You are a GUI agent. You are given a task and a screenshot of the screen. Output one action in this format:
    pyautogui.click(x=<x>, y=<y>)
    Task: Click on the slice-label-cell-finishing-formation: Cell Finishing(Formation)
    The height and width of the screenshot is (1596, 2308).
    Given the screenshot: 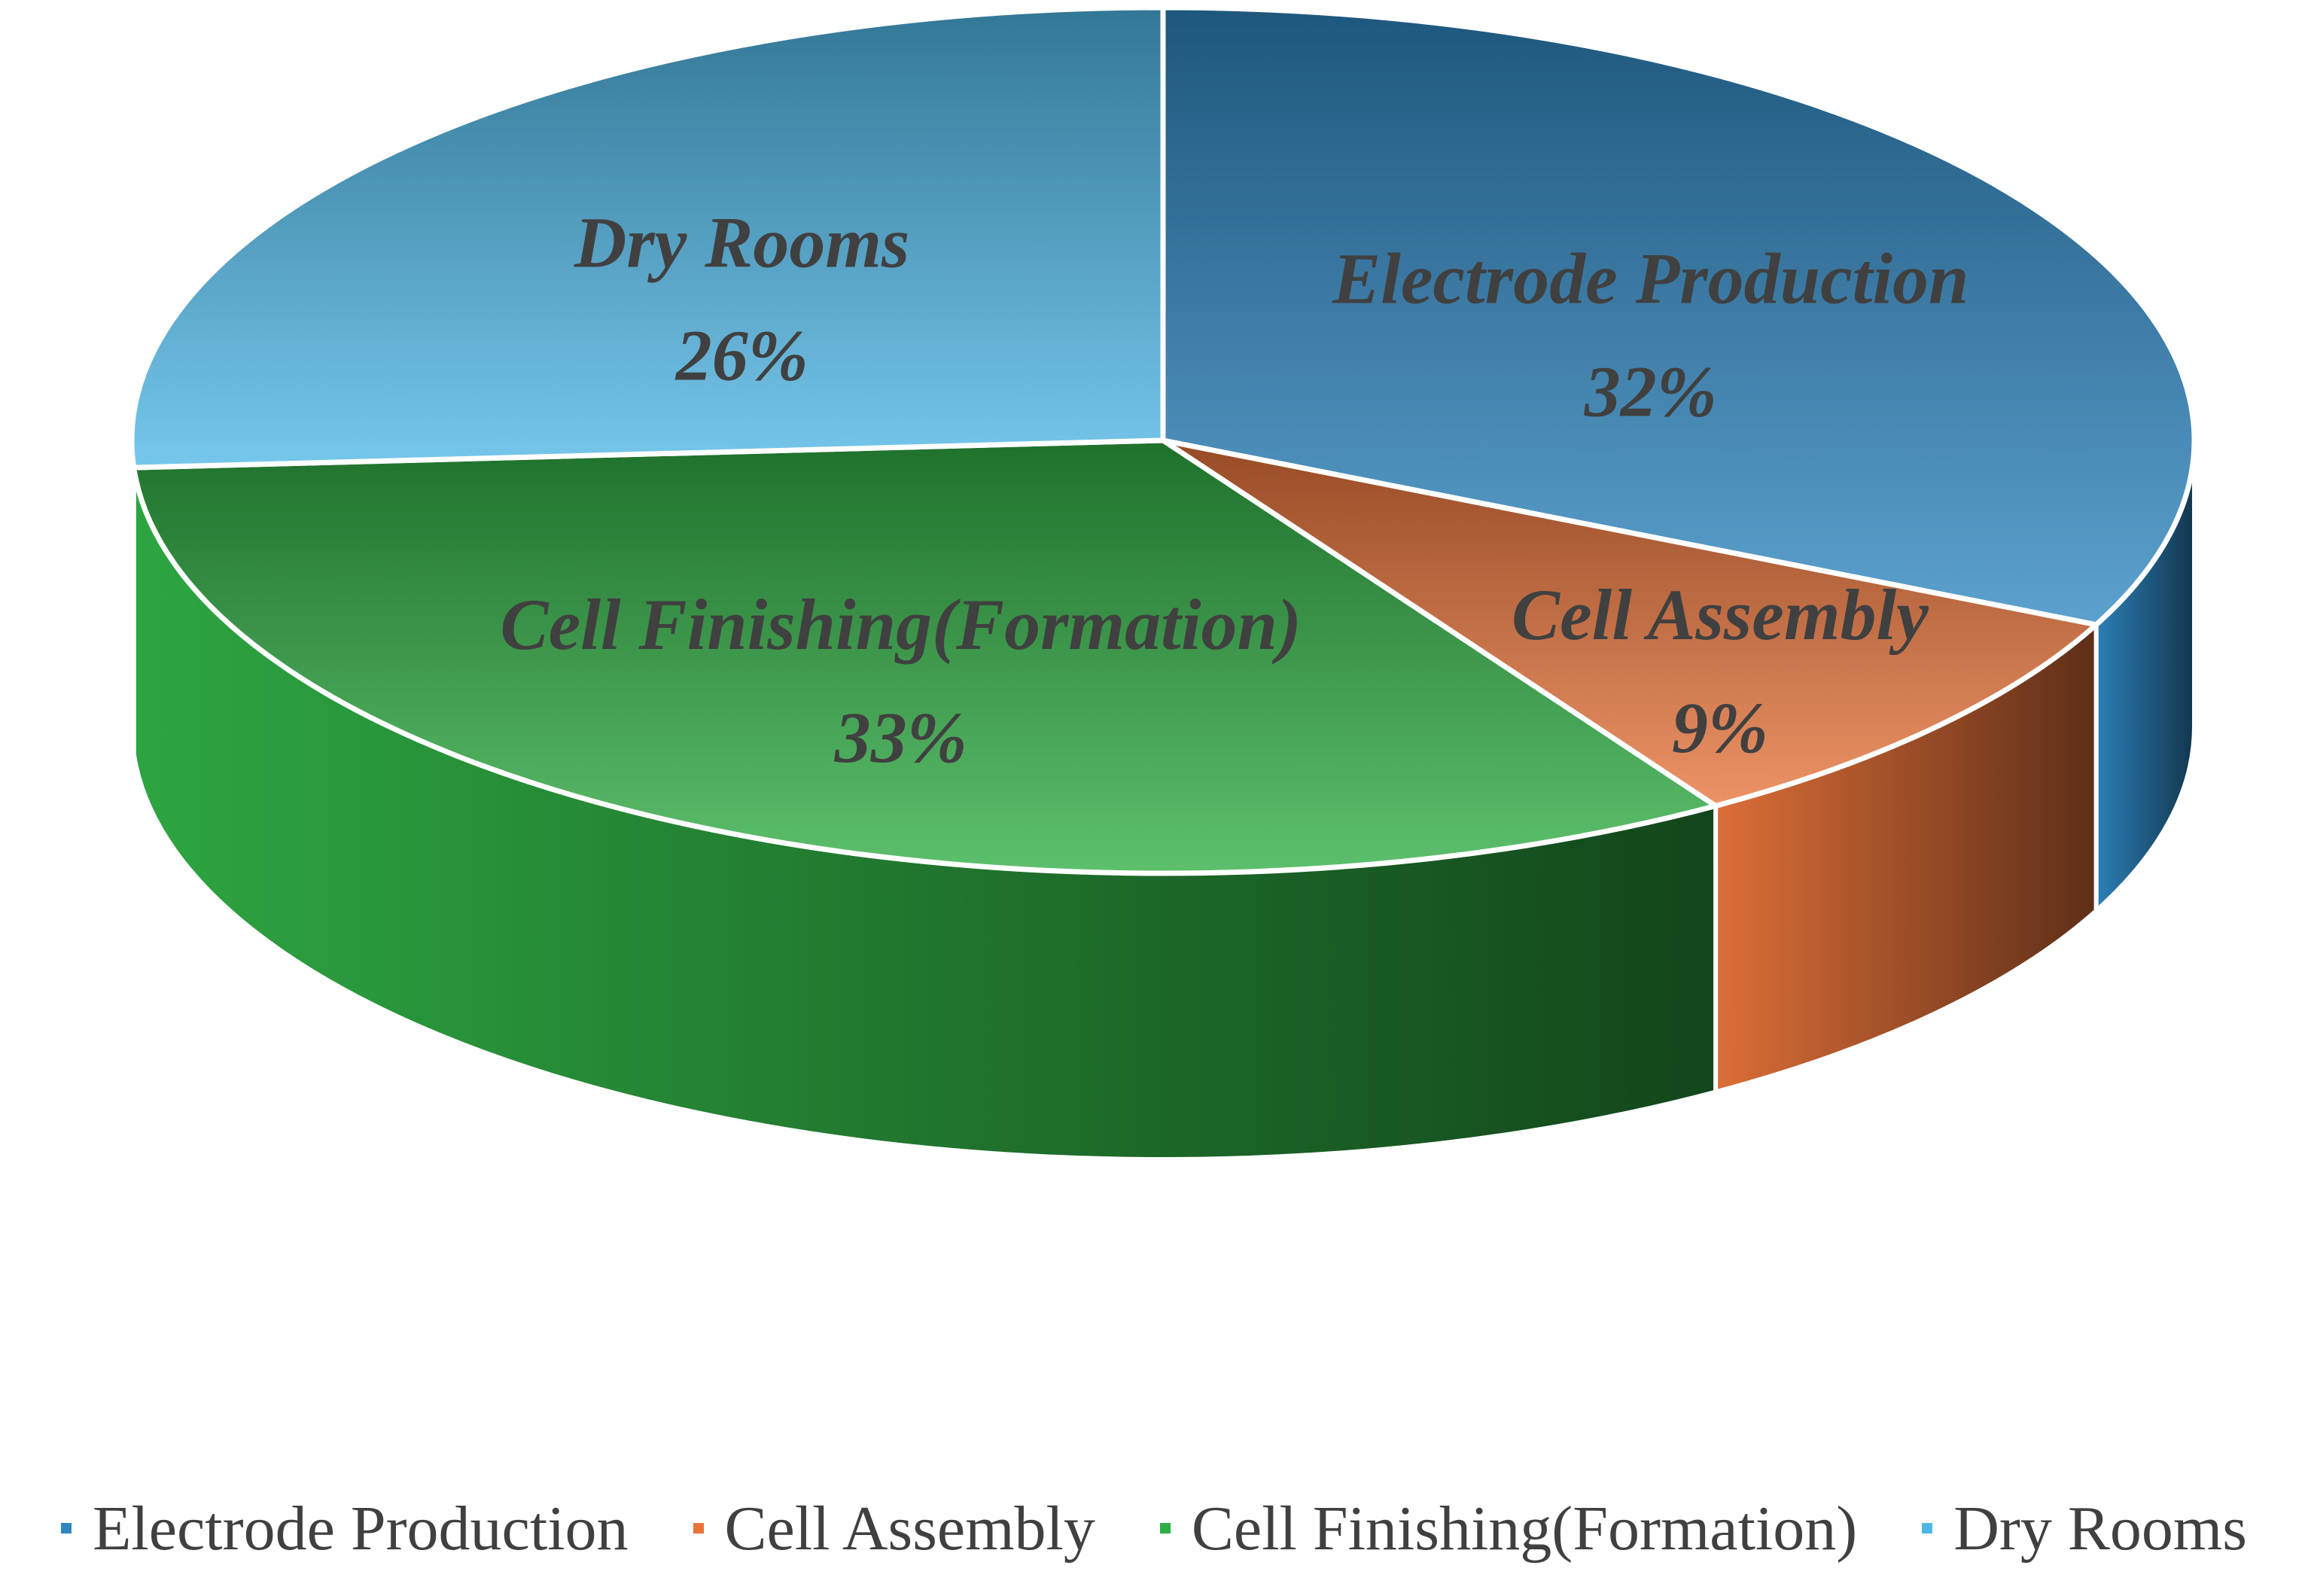 What is the action you would take?
    pyautogui.click(x=901, y=625)
    